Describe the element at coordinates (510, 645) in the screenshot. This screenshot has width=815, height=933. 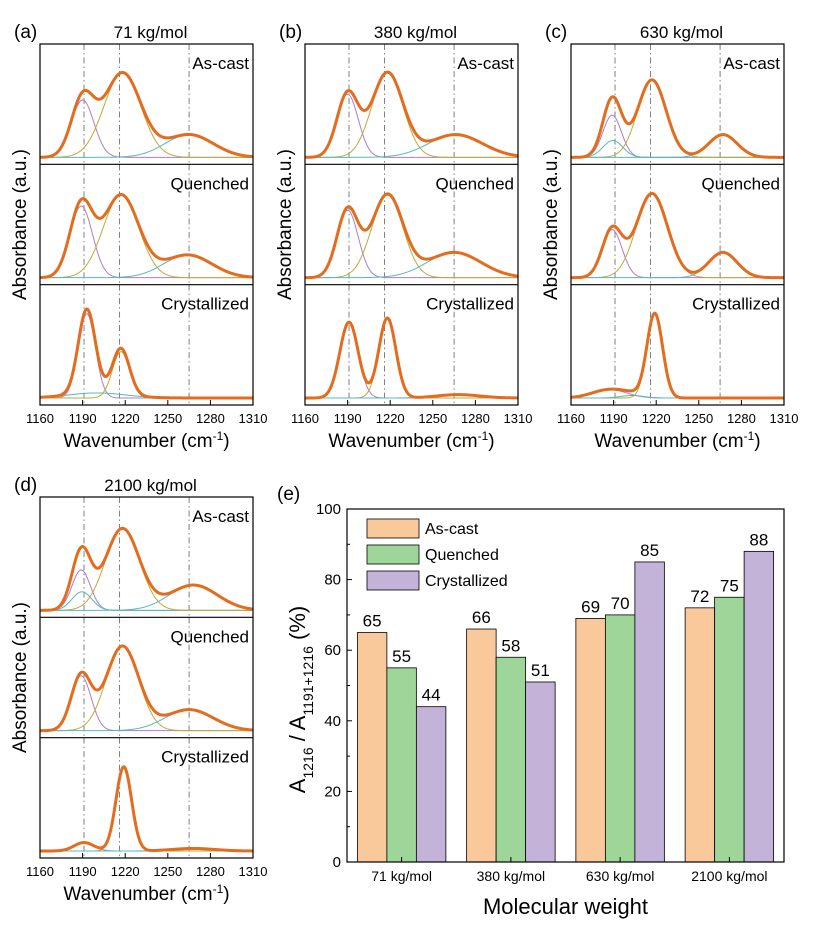
I see `data-label: 58` at that location.